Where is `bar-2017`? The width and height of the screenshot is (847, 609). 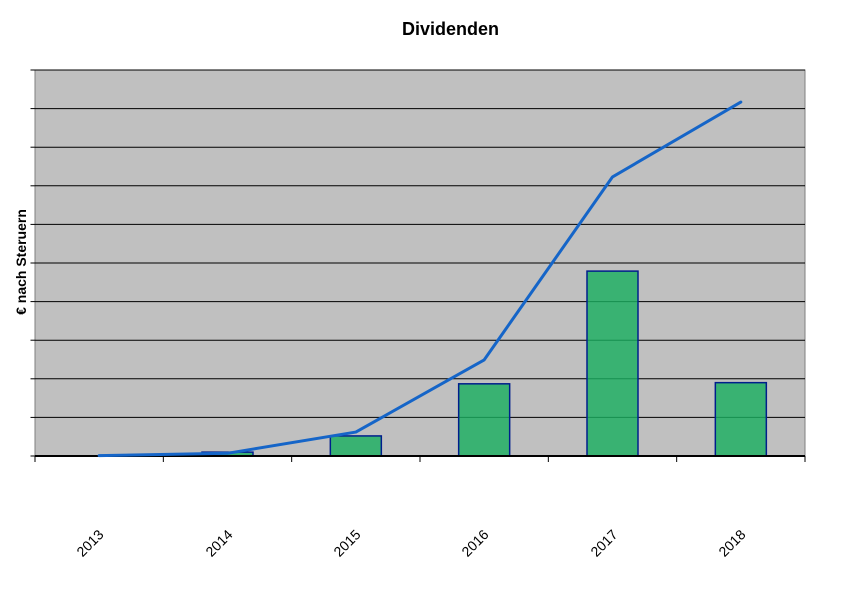 bar-2017 is located at coordinates (612, 363).